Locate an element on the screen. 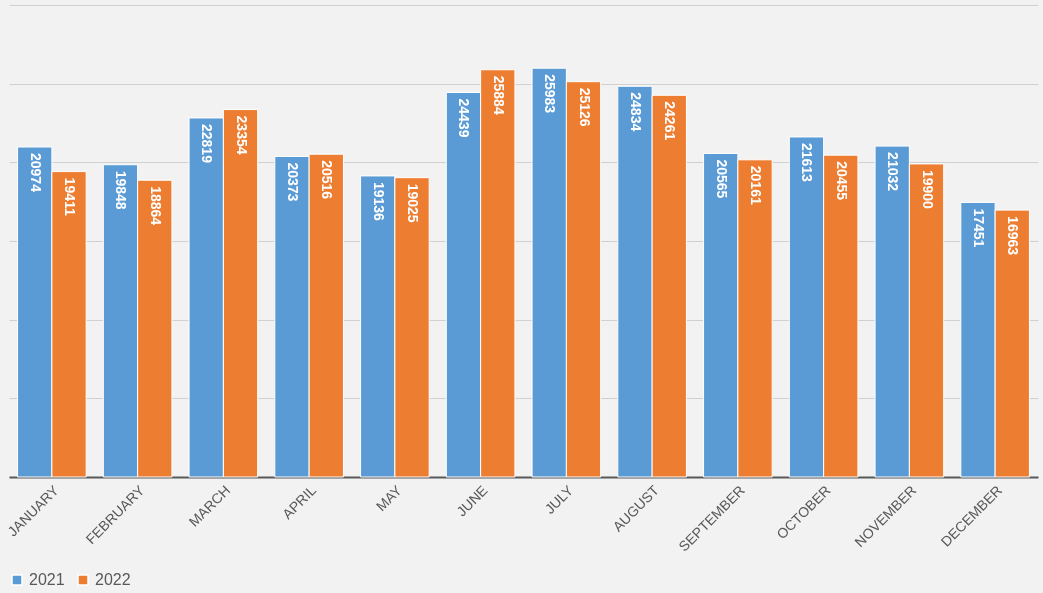 This screenshot has width=1043, height=593. data-label: 21032 is located at coordinates (893, 172).